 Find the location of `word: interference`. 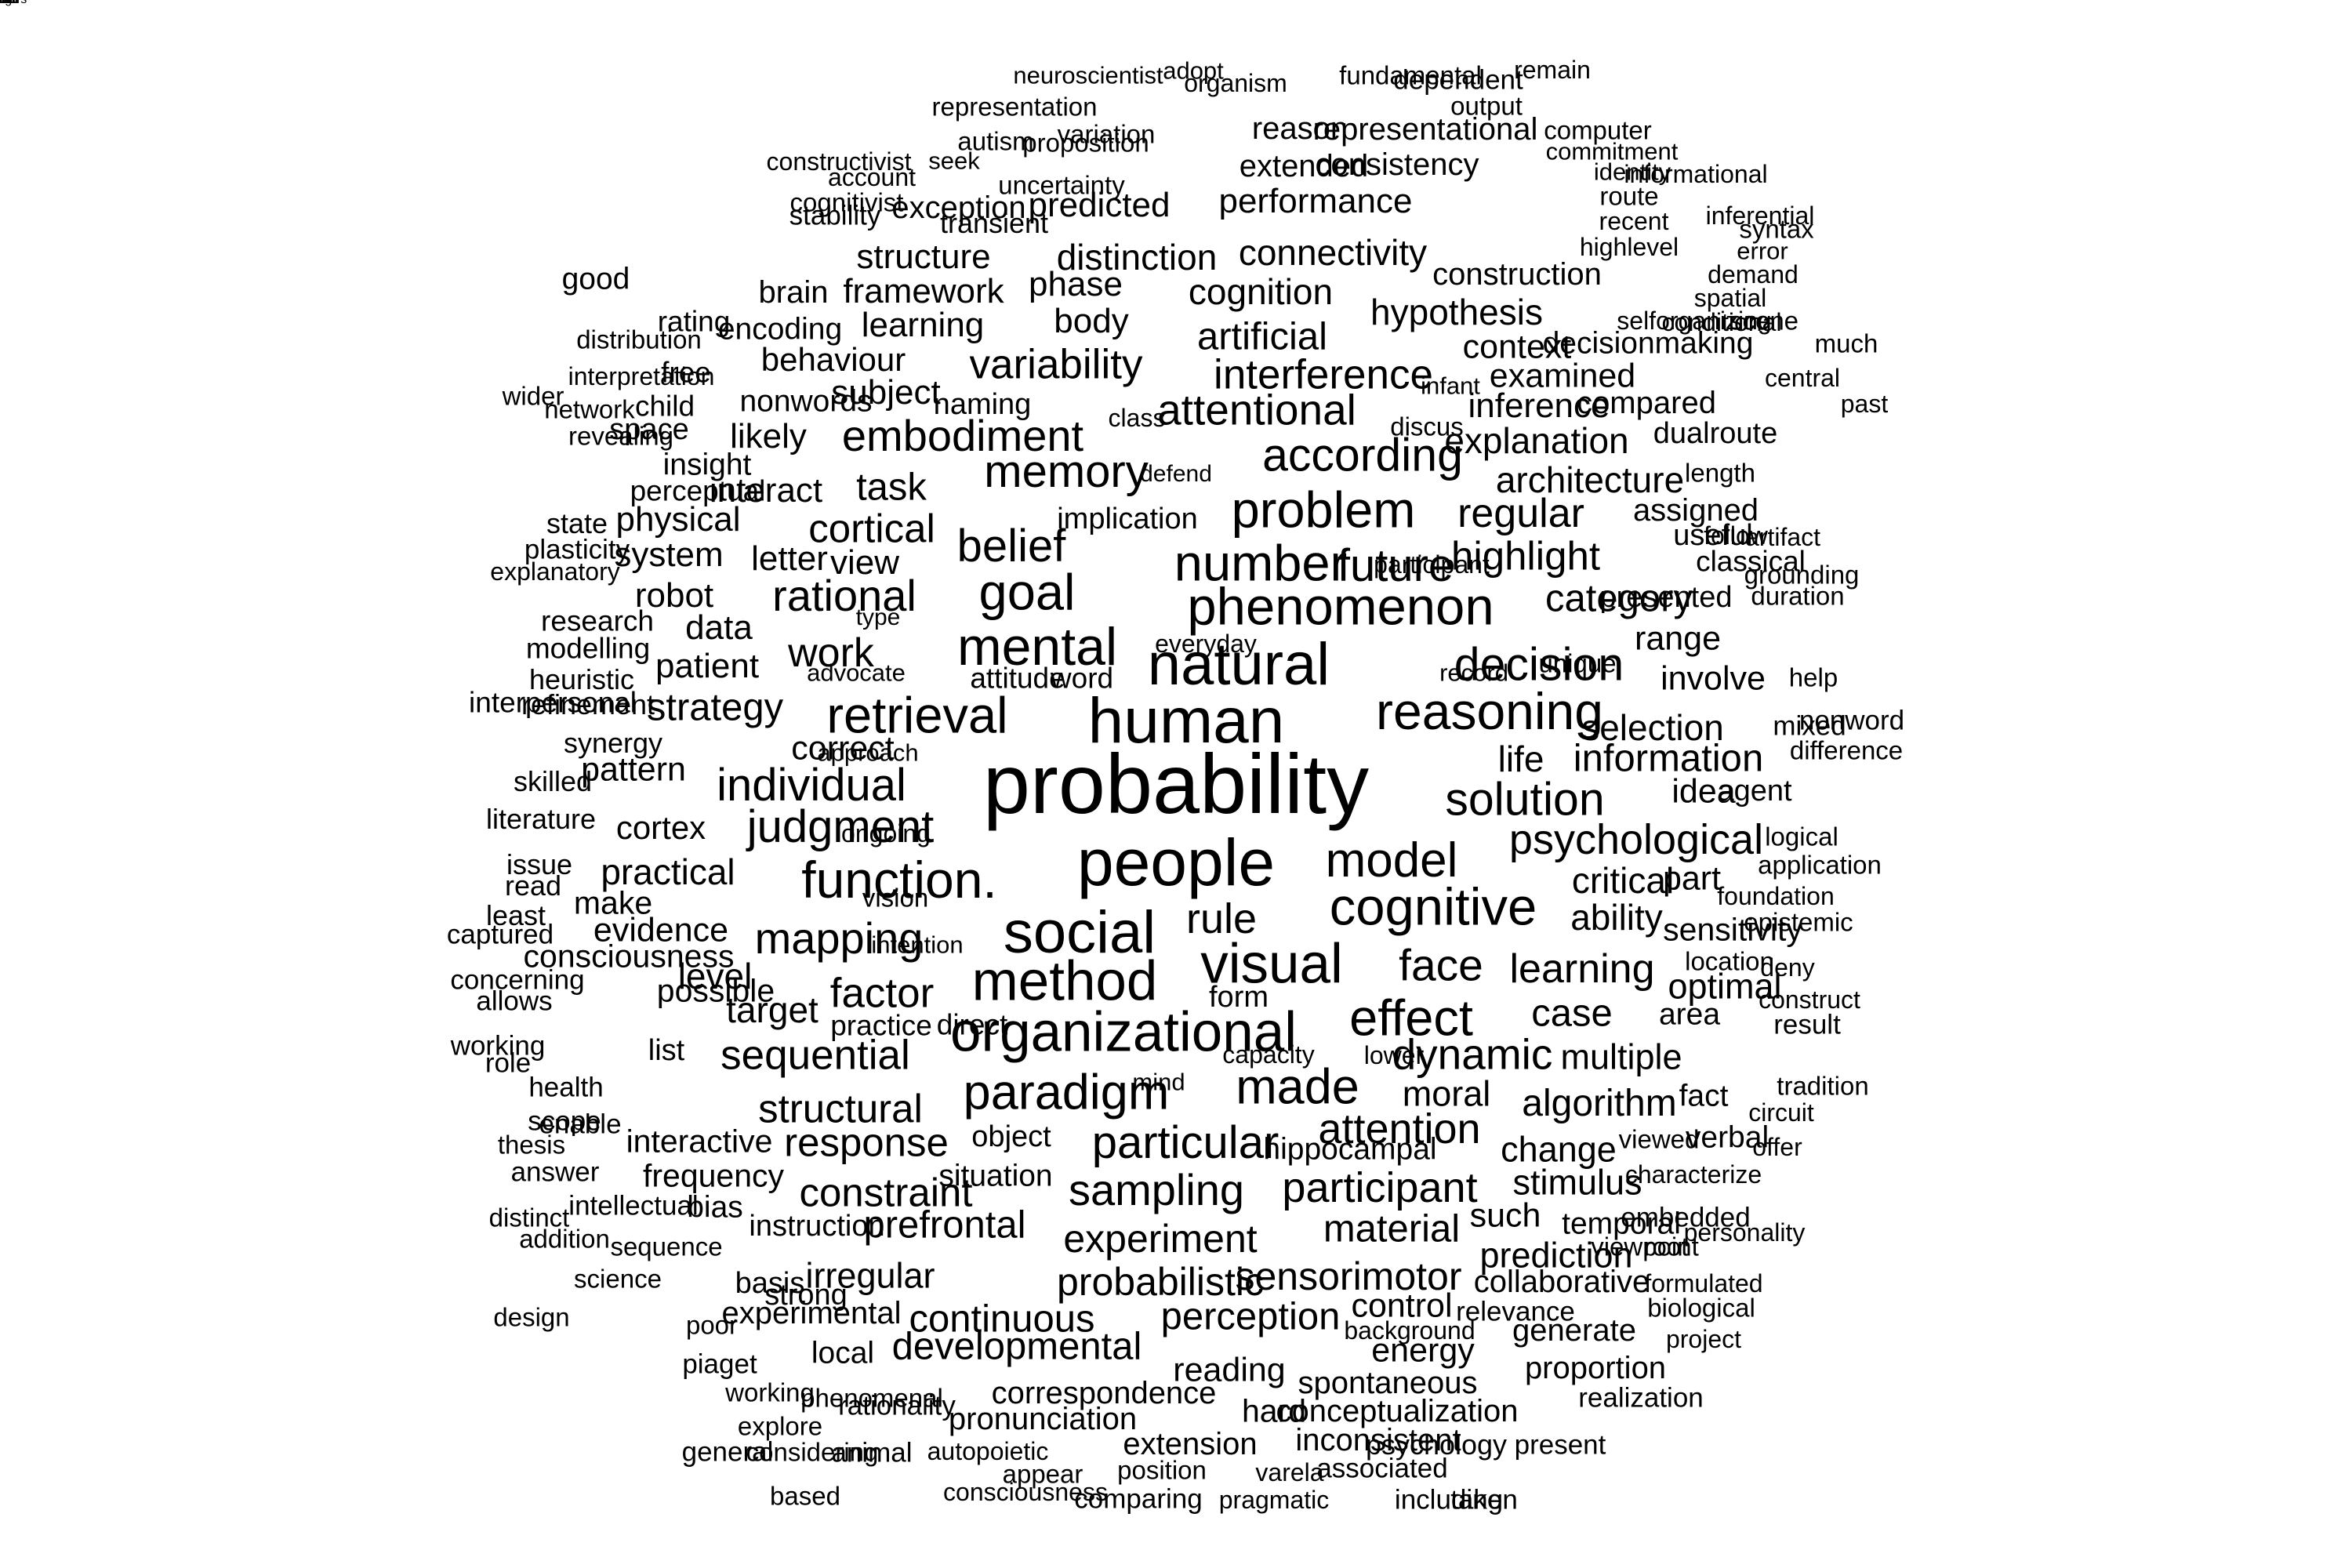

word: interference is located at coordinates (1323, 374).